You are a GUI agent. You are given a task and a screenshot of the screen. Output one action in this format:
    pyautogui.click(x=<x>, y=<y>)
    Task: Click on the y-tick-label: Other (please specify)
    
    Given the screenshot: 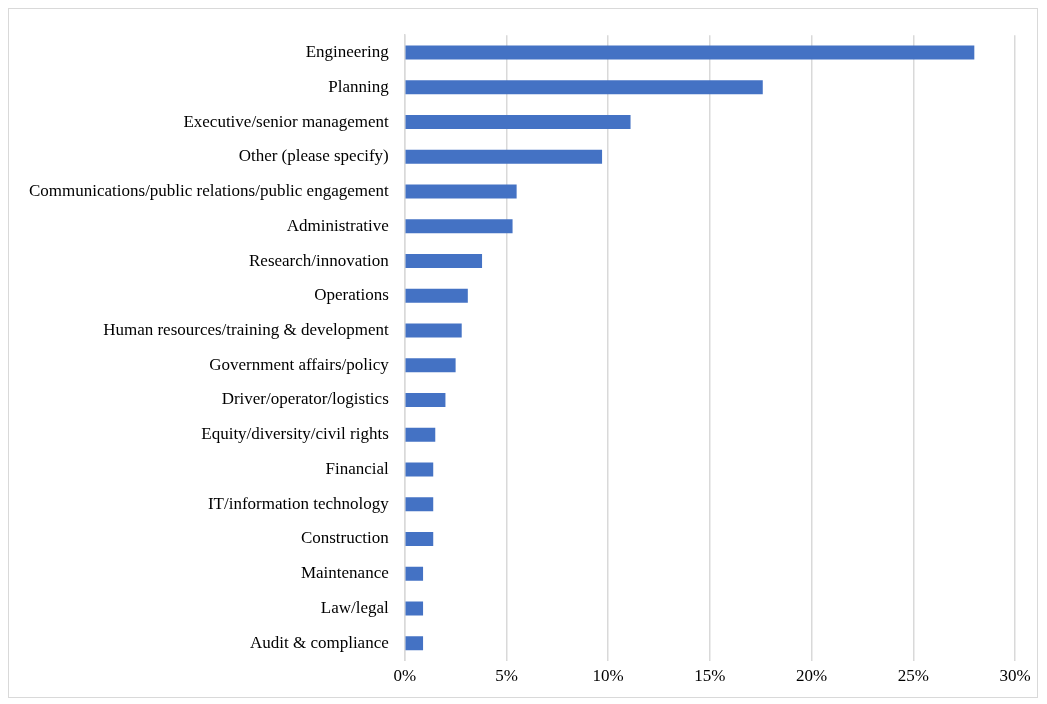 What is the action you would take?
    pyautogui.click(x=313, y=156)
    